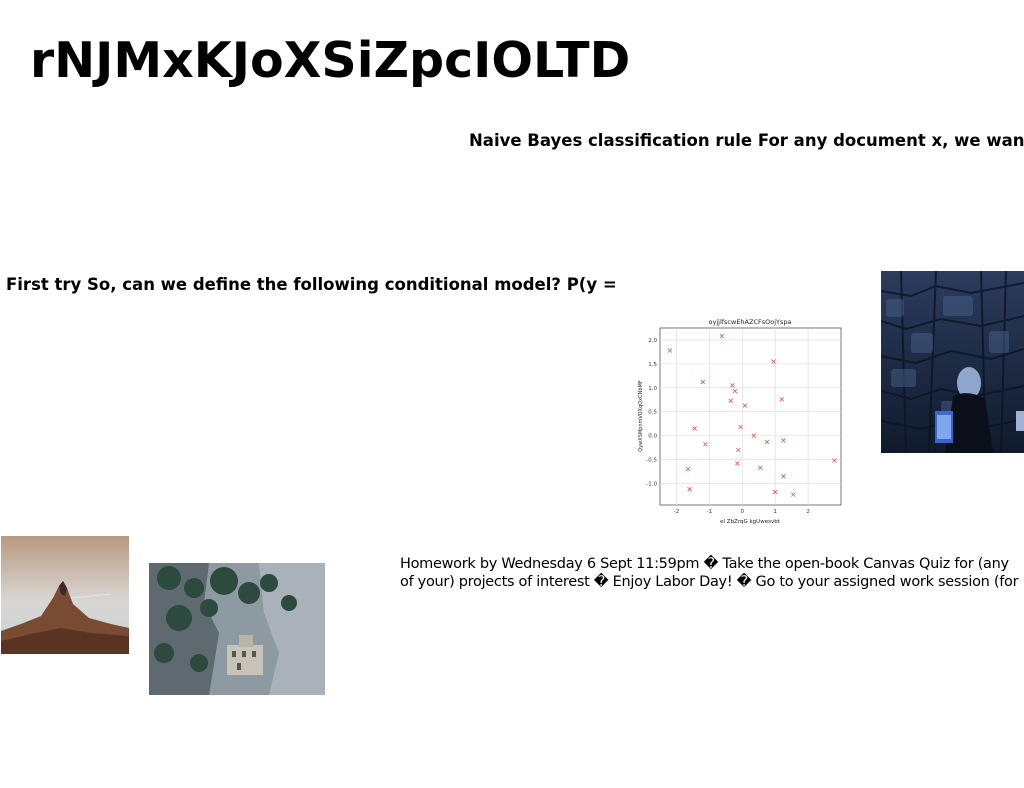 Image resolution: width=1024 pixels, height=788 pixels. What do you see at coordinates (652, 389) in the screenshot?
I see `y-tick-label: 1.0` at bounding box center [652, 389].